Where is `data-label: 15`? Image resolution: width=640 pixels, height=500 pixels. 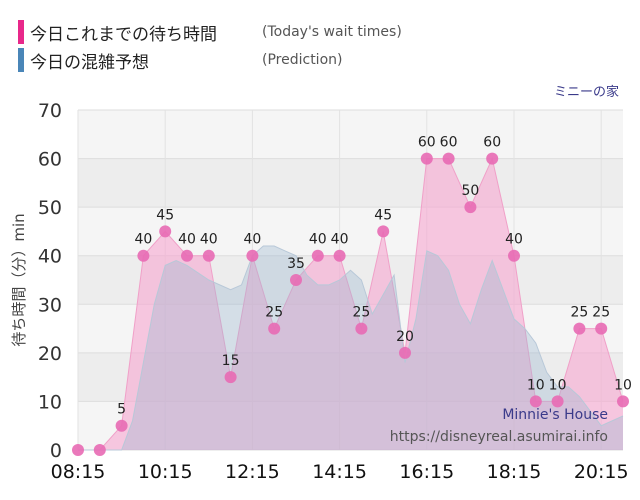
data-label: 15 is located at coordinates (231, 361).